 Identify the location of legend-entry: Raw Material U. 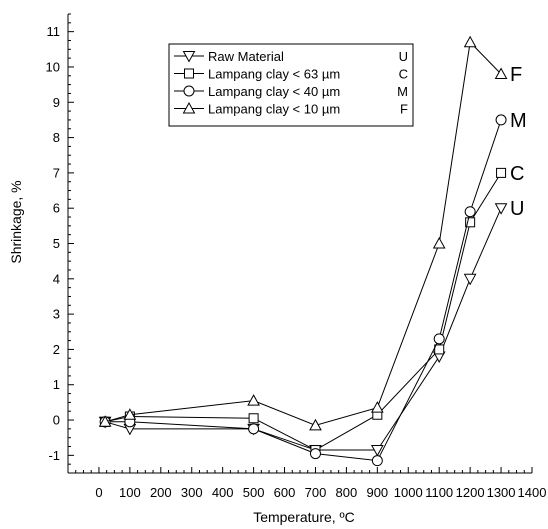
(291, 56).